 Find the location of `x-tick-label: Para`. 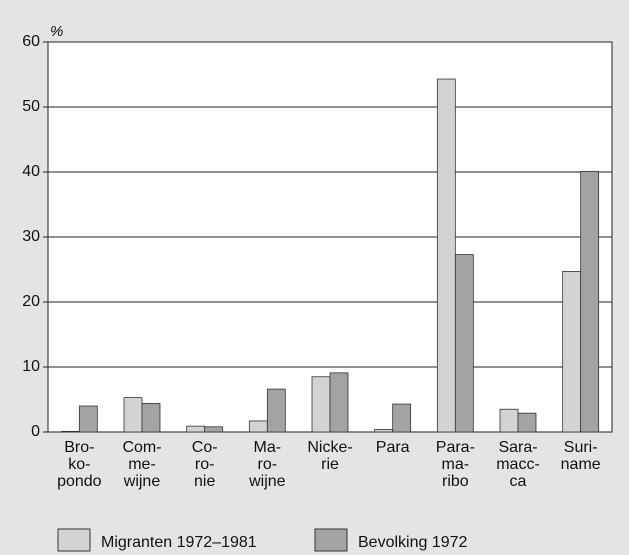

x-tick-label: Para is located at coordinates (393, 447).